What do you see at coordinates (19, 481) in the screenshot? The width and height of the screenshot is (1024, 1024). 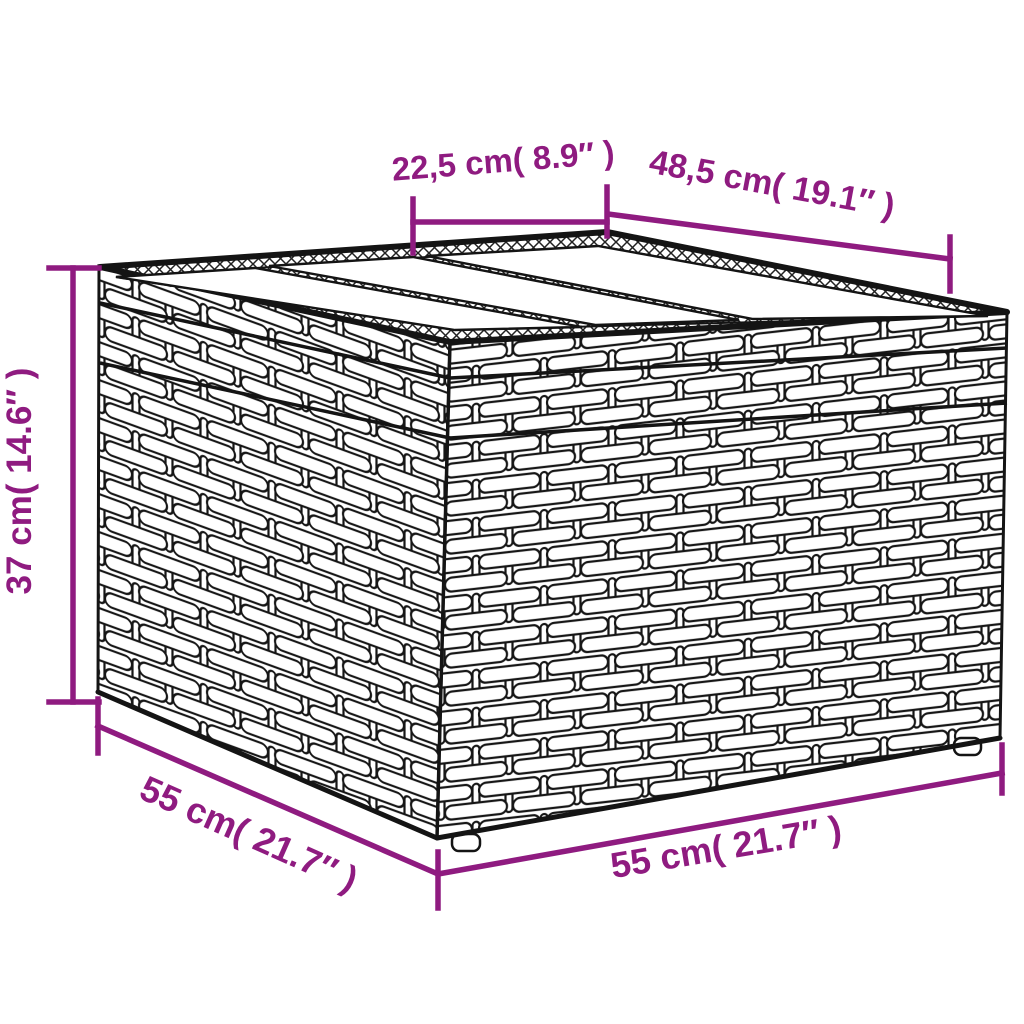 I see `dim-label-height: 37 cm( 14.6″ )` at bounding box center [19, 481].